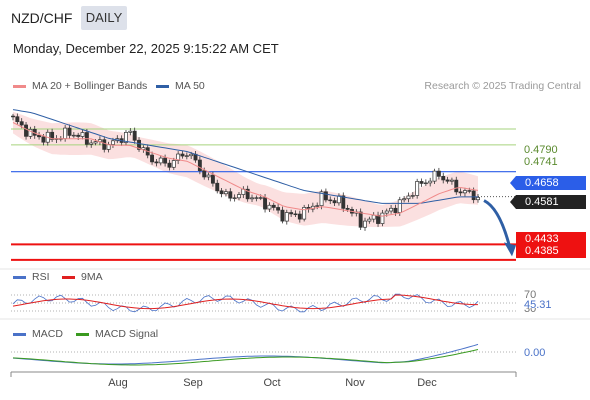  I want to click on legend-ma20: MA 20 + Bollinger Bands, so click(80, 86).